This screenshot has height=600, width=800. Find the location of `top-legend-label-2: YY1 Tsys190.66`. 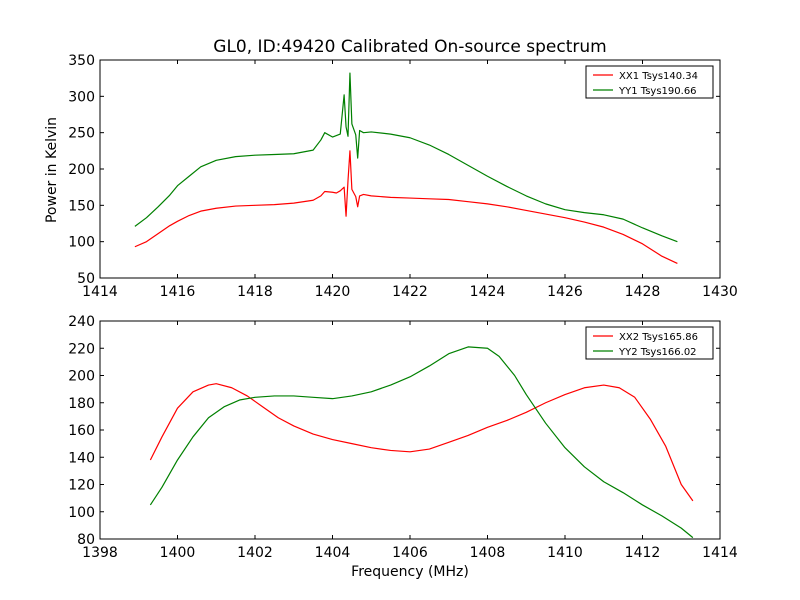

top-legend-label-2: YY1 Tsys190.66 is located at coordinates (657, 91).